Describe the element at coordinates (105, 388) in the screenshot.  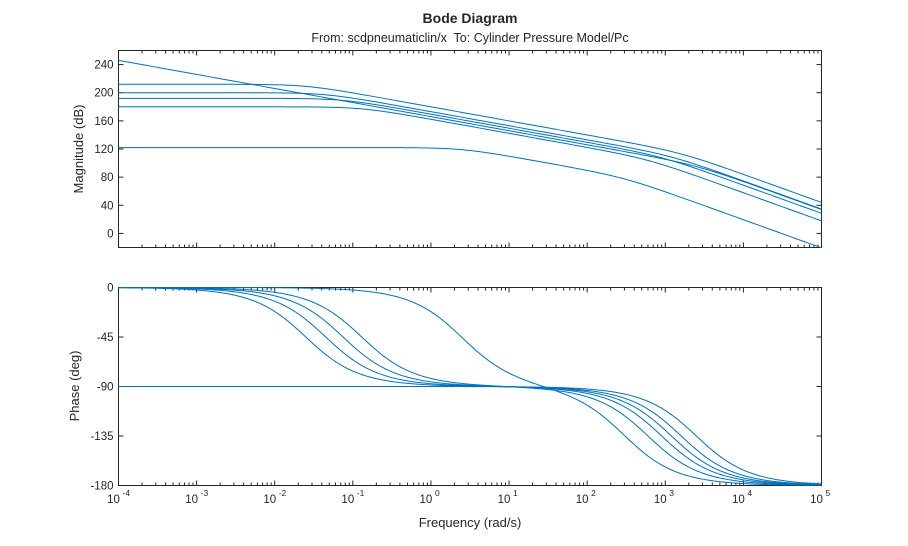
I see `phase-y-tick-label: -90` at that location.